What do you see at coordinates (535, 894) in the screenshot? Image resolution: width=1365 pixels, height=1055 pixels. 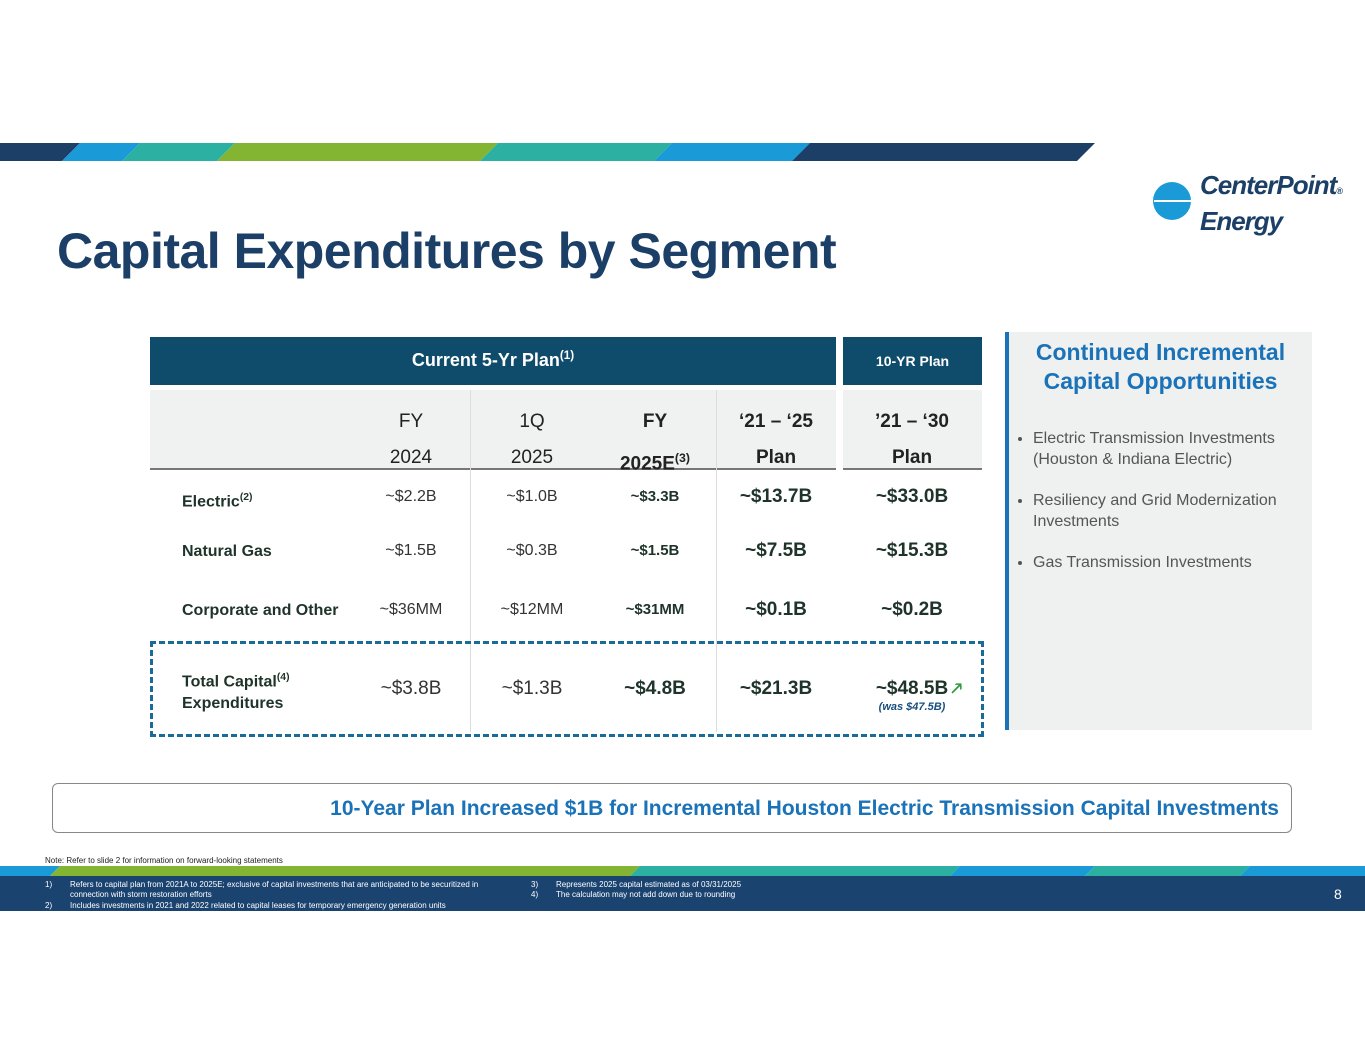 I see `footnote-num: 4)` at bounding box center [535, 894].